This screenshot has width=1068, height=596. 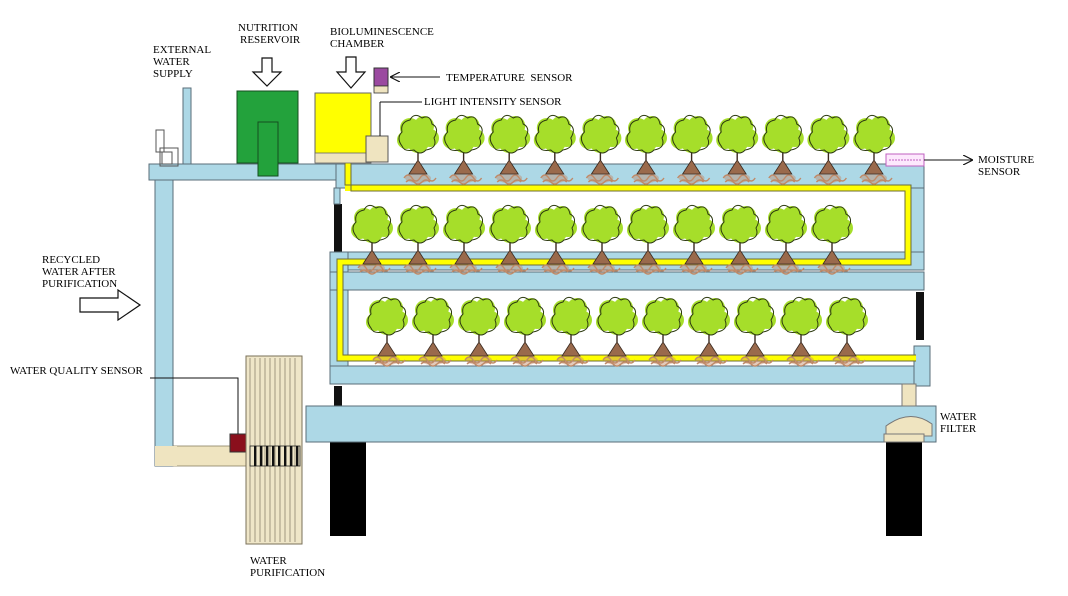 What do you see at coordinates (1006, 160) in the screenshot?
I see `label-moisture-sensor-1: MOISTURE` at bounding box center [1006, 160].